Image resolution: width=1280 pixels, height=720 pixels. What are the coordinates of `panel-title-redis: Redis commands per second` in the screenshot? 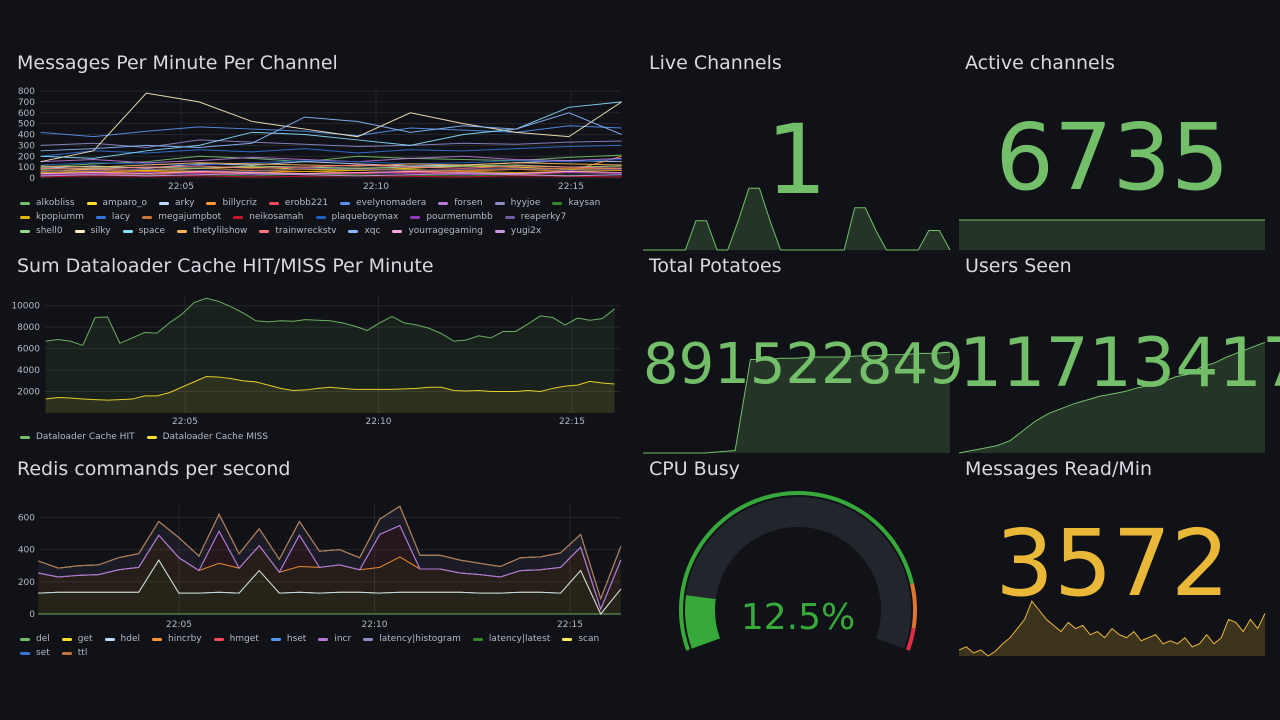 It's located at (154, 469).